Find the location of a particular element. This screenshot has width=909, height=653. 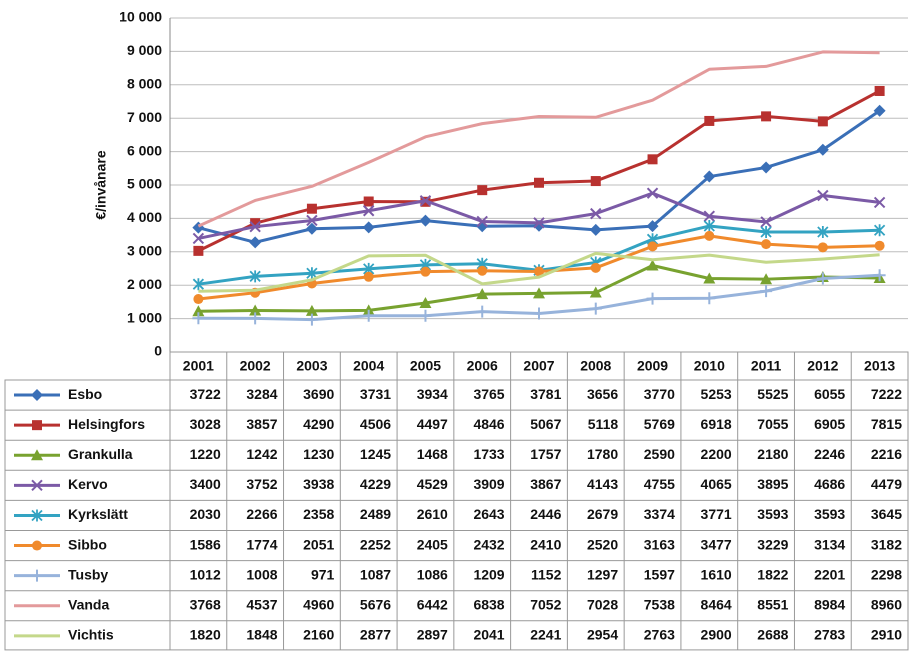

table-cell: 3770 is located at coordinates (659, 394).